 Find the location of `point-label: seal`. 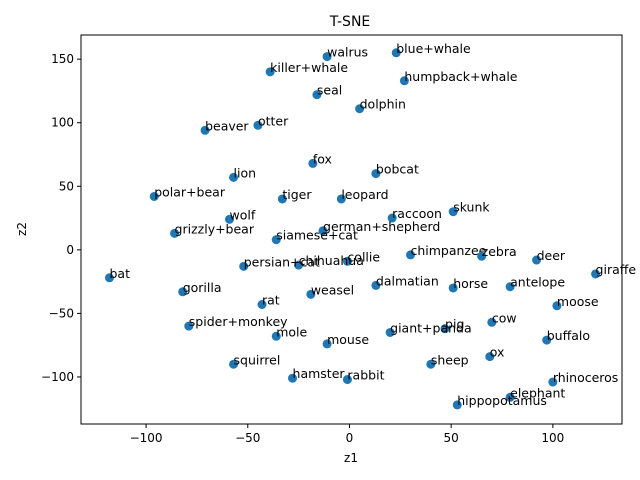

point-label: seal is located at coordinates (329, 90).